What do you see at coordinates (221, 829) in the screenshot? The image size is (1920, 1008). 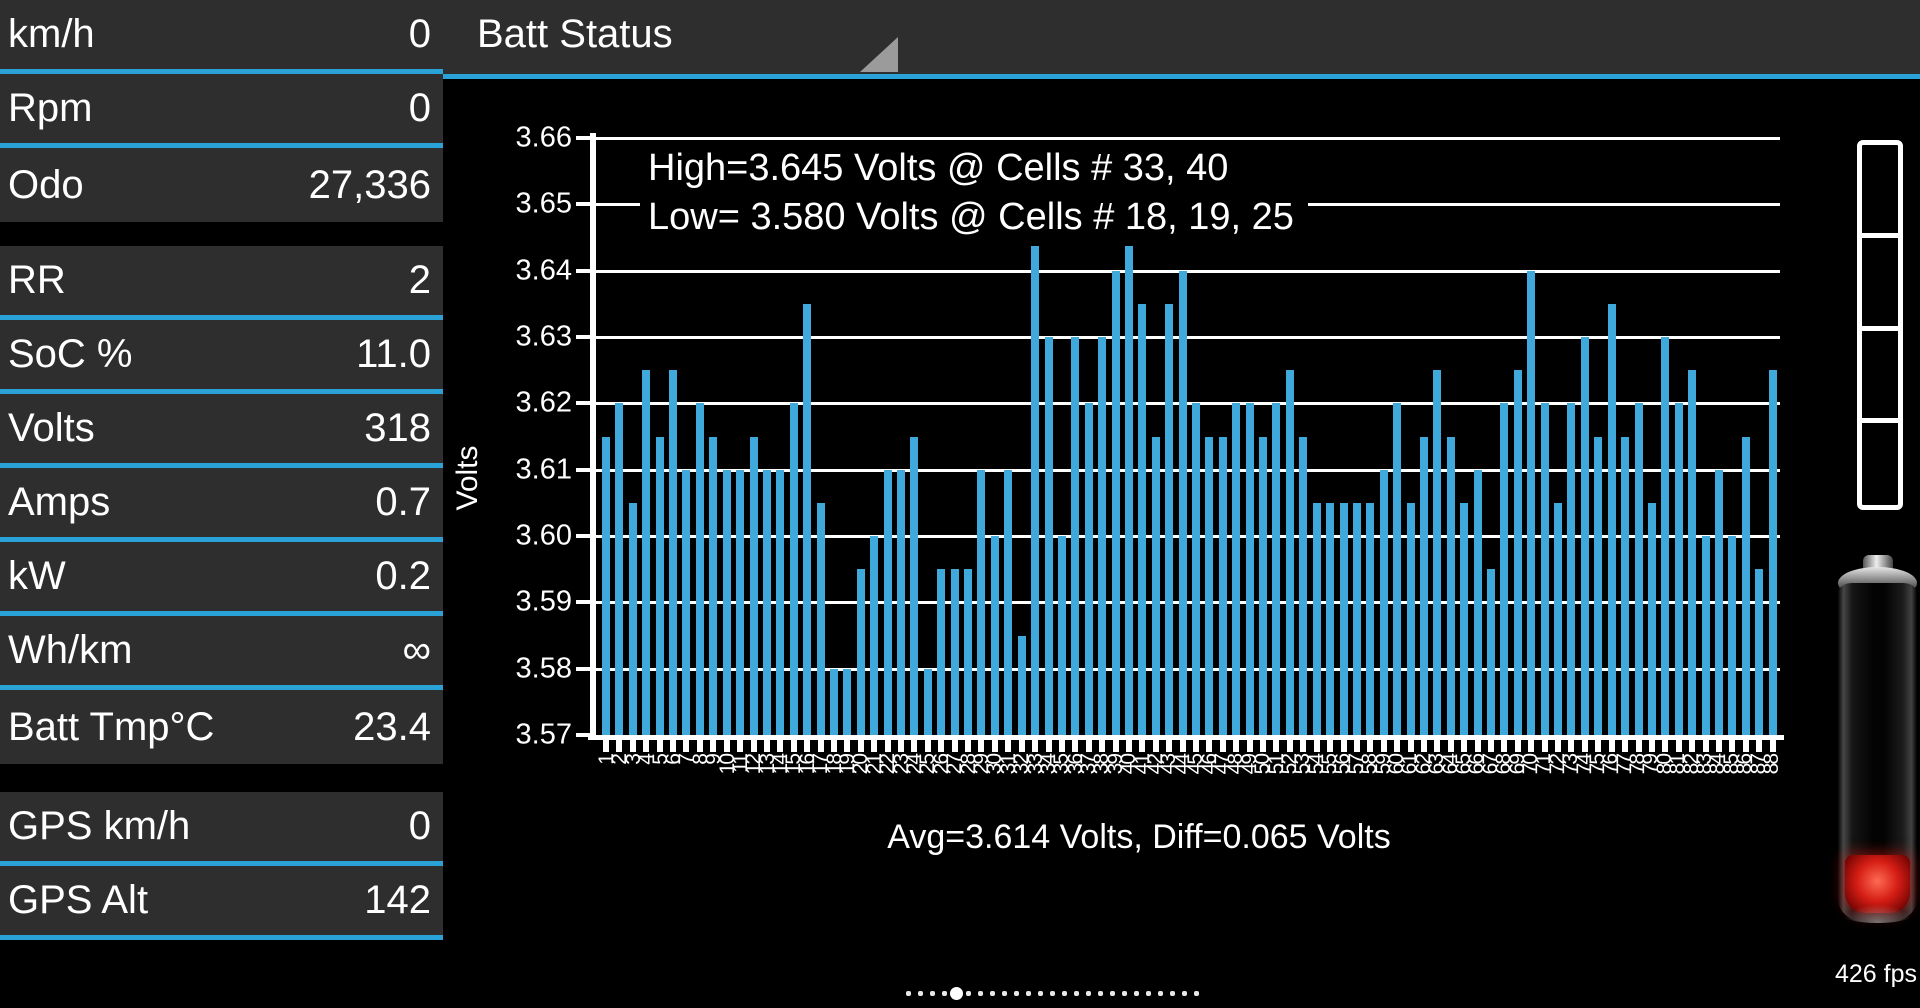 I see `tile-gps-speed: GPS km/h 0` at bounding box center [221, 829].